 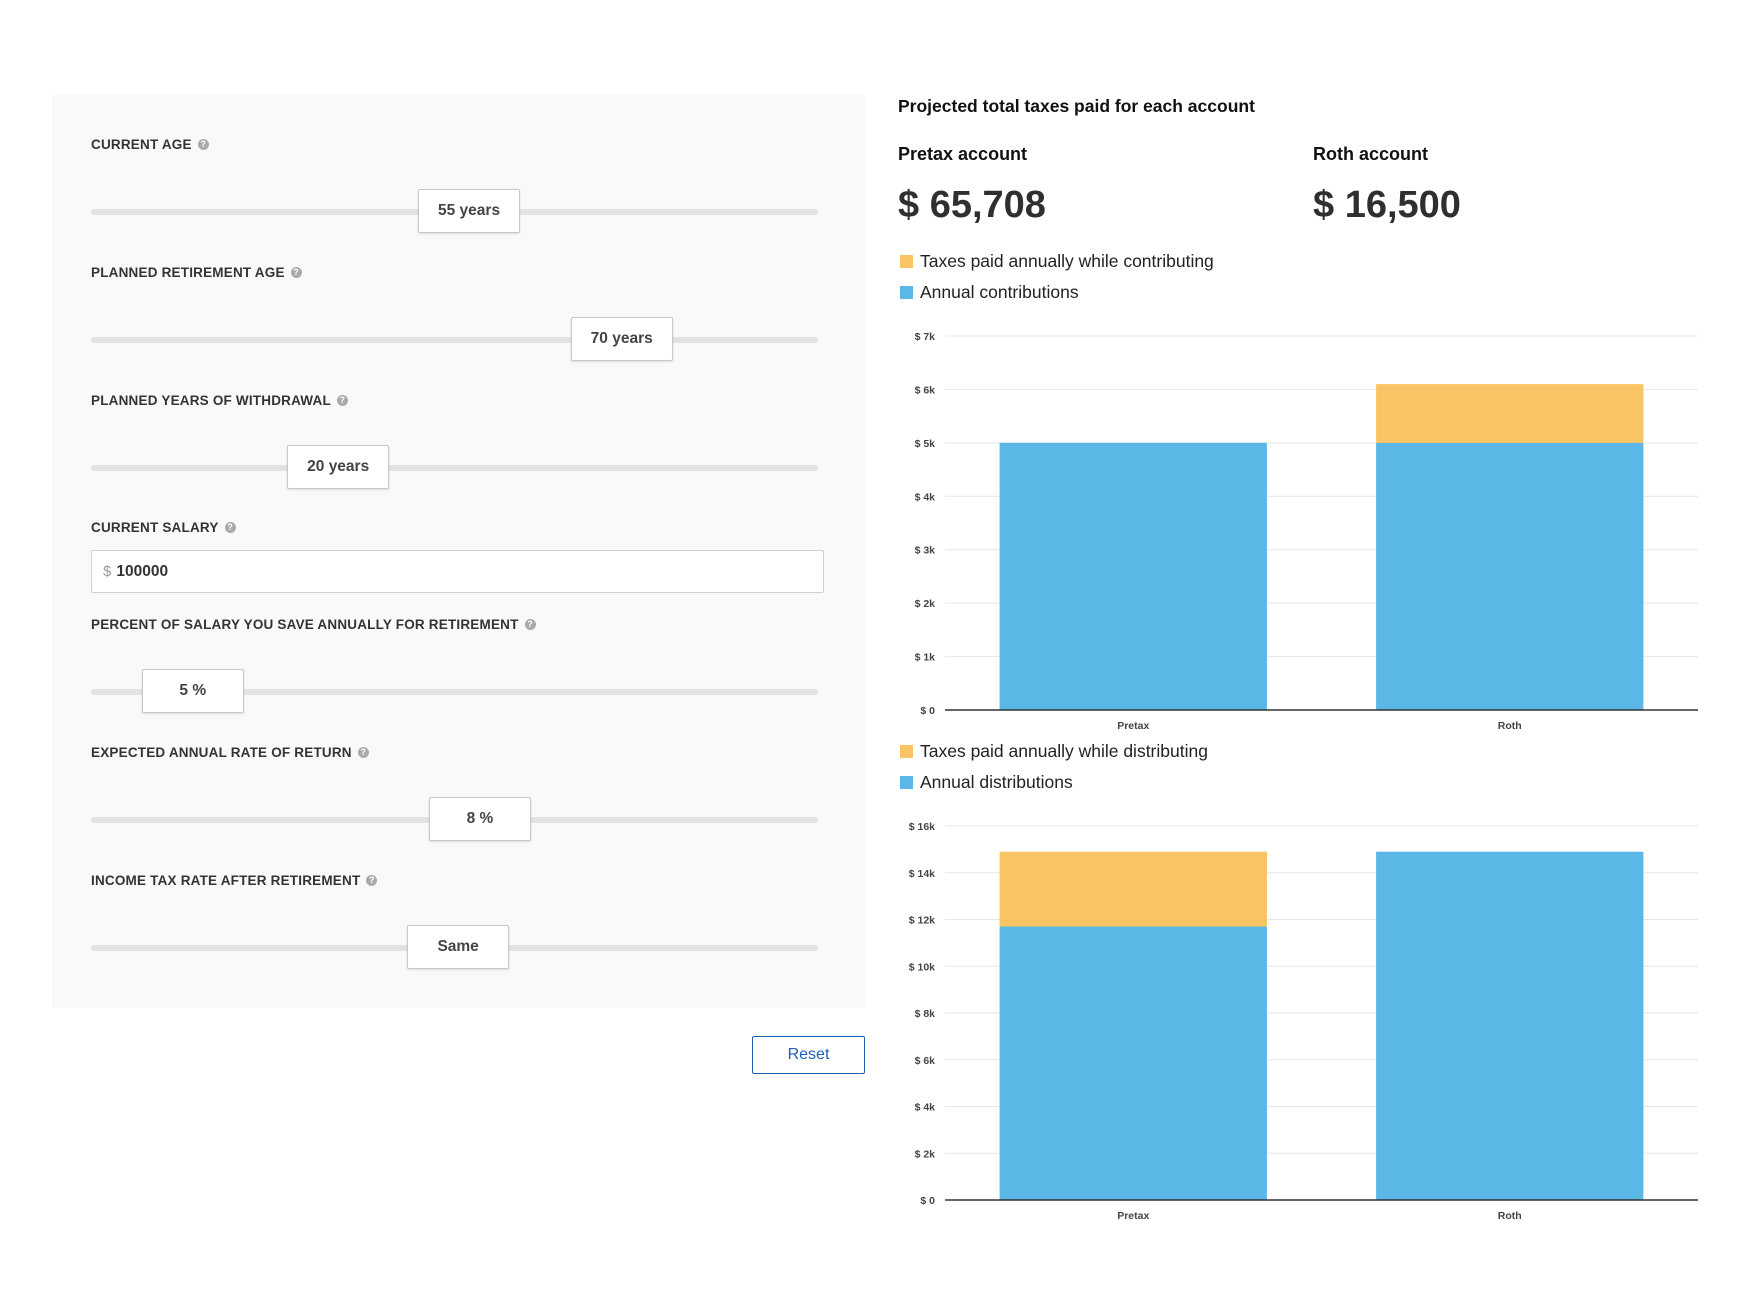 What do you see at coordinates (458, 441) in the screenshot?
I see `years-withdrawal-field: PLANNED YEARS OF WITHDRAWAL ? 20 years` at bounding box center [458, 441].